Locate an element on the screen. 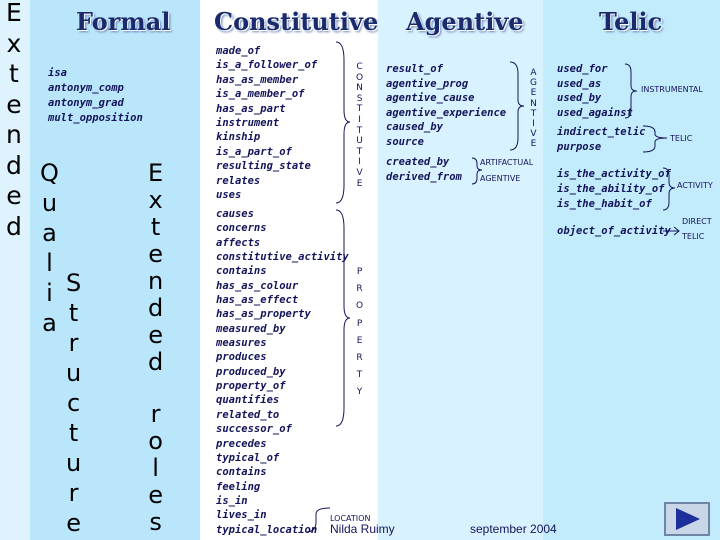  list-item: used_as is located at coordinates (579, 83).